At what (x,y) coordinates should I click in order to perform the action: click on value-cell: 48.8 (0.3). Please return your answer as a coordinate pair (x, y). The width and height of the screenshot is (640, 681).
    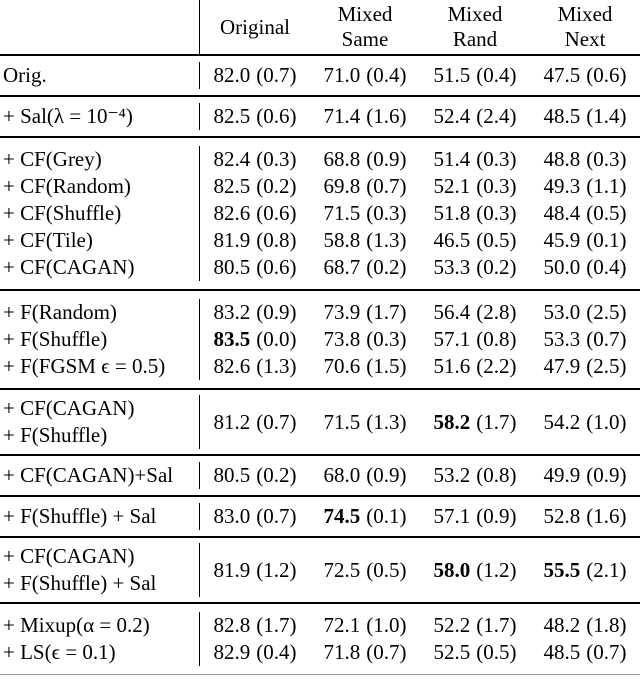
    Looking at the image, I should click on (585, 159).